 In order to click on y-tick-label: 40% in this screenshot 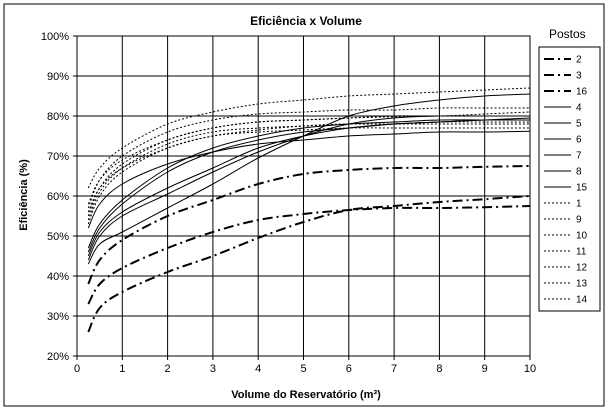, I will do `click(58, 277)`.